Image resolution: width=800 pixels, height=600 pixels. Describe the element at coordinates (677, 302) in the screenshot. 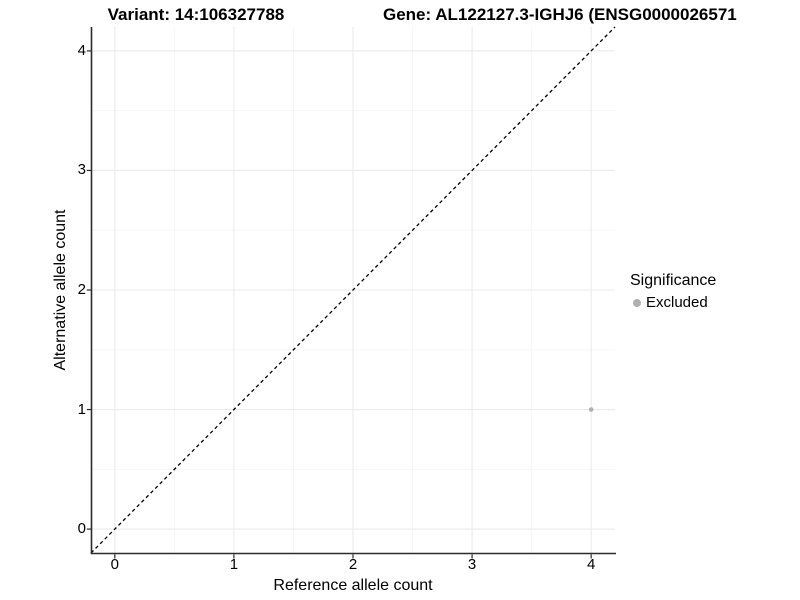

I see `legend-item-label: Excluded` at that location.